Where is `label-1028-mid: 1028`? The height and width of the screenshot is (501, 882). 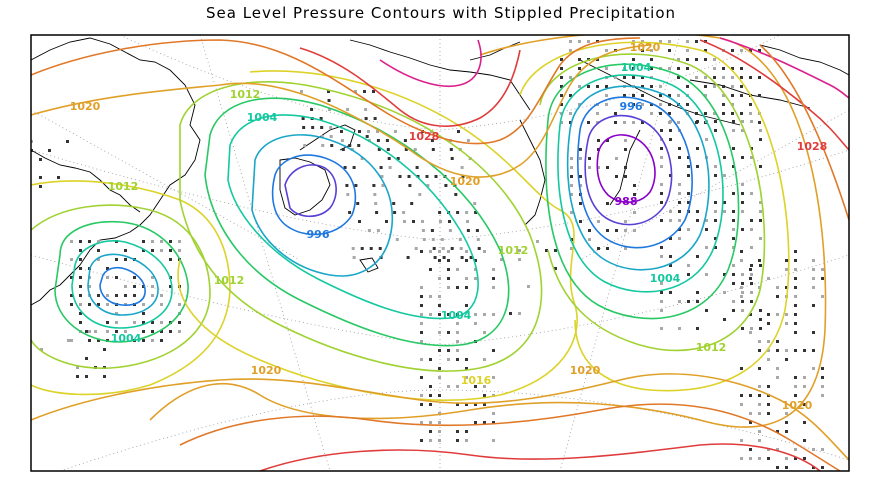
label-1028-mid: 1028 is located at coordinates (424, 136).